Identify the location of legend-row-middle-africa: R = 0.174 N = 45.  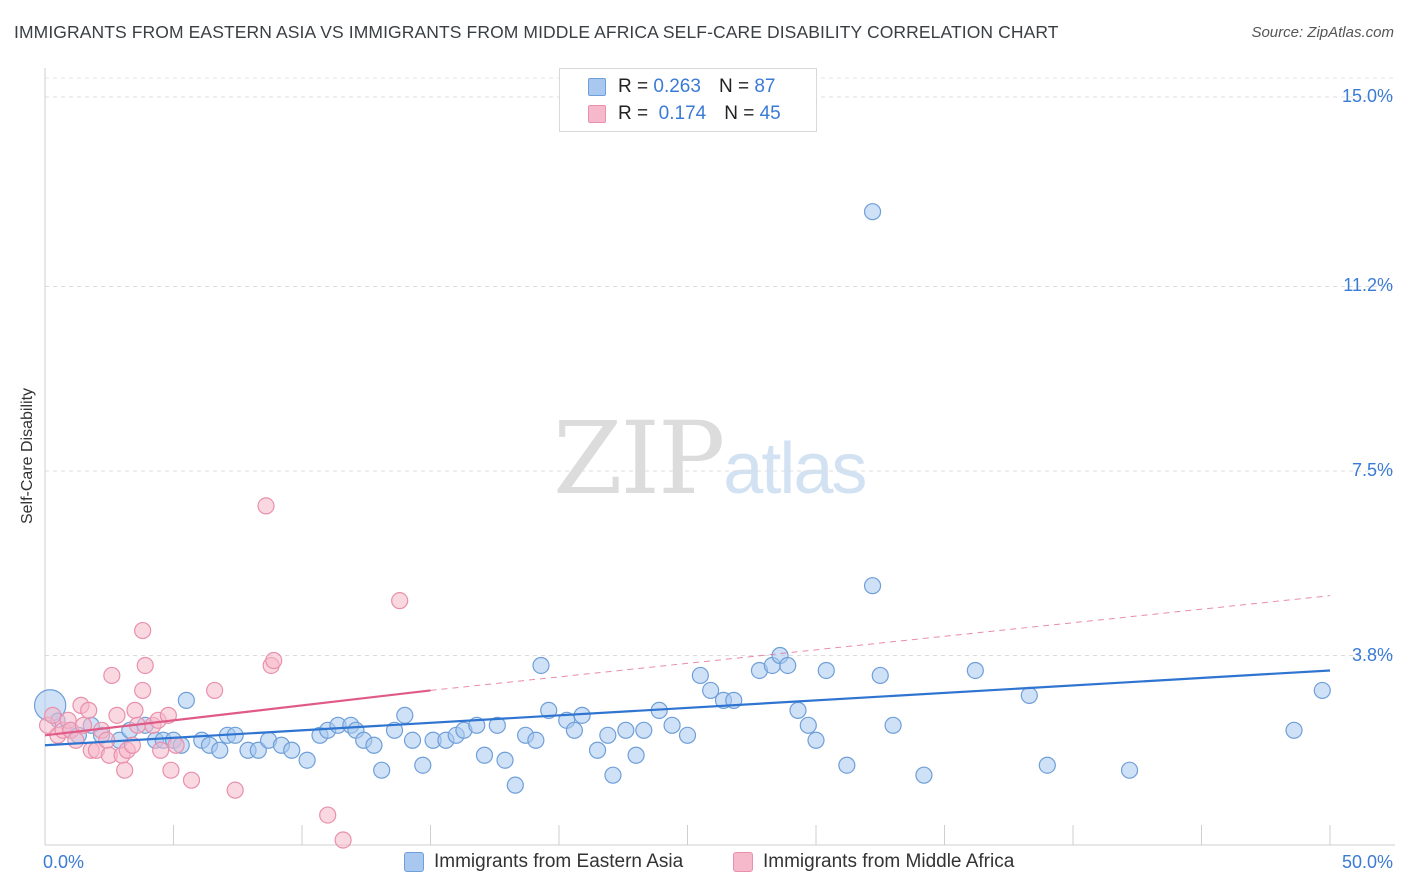
(684, 114).